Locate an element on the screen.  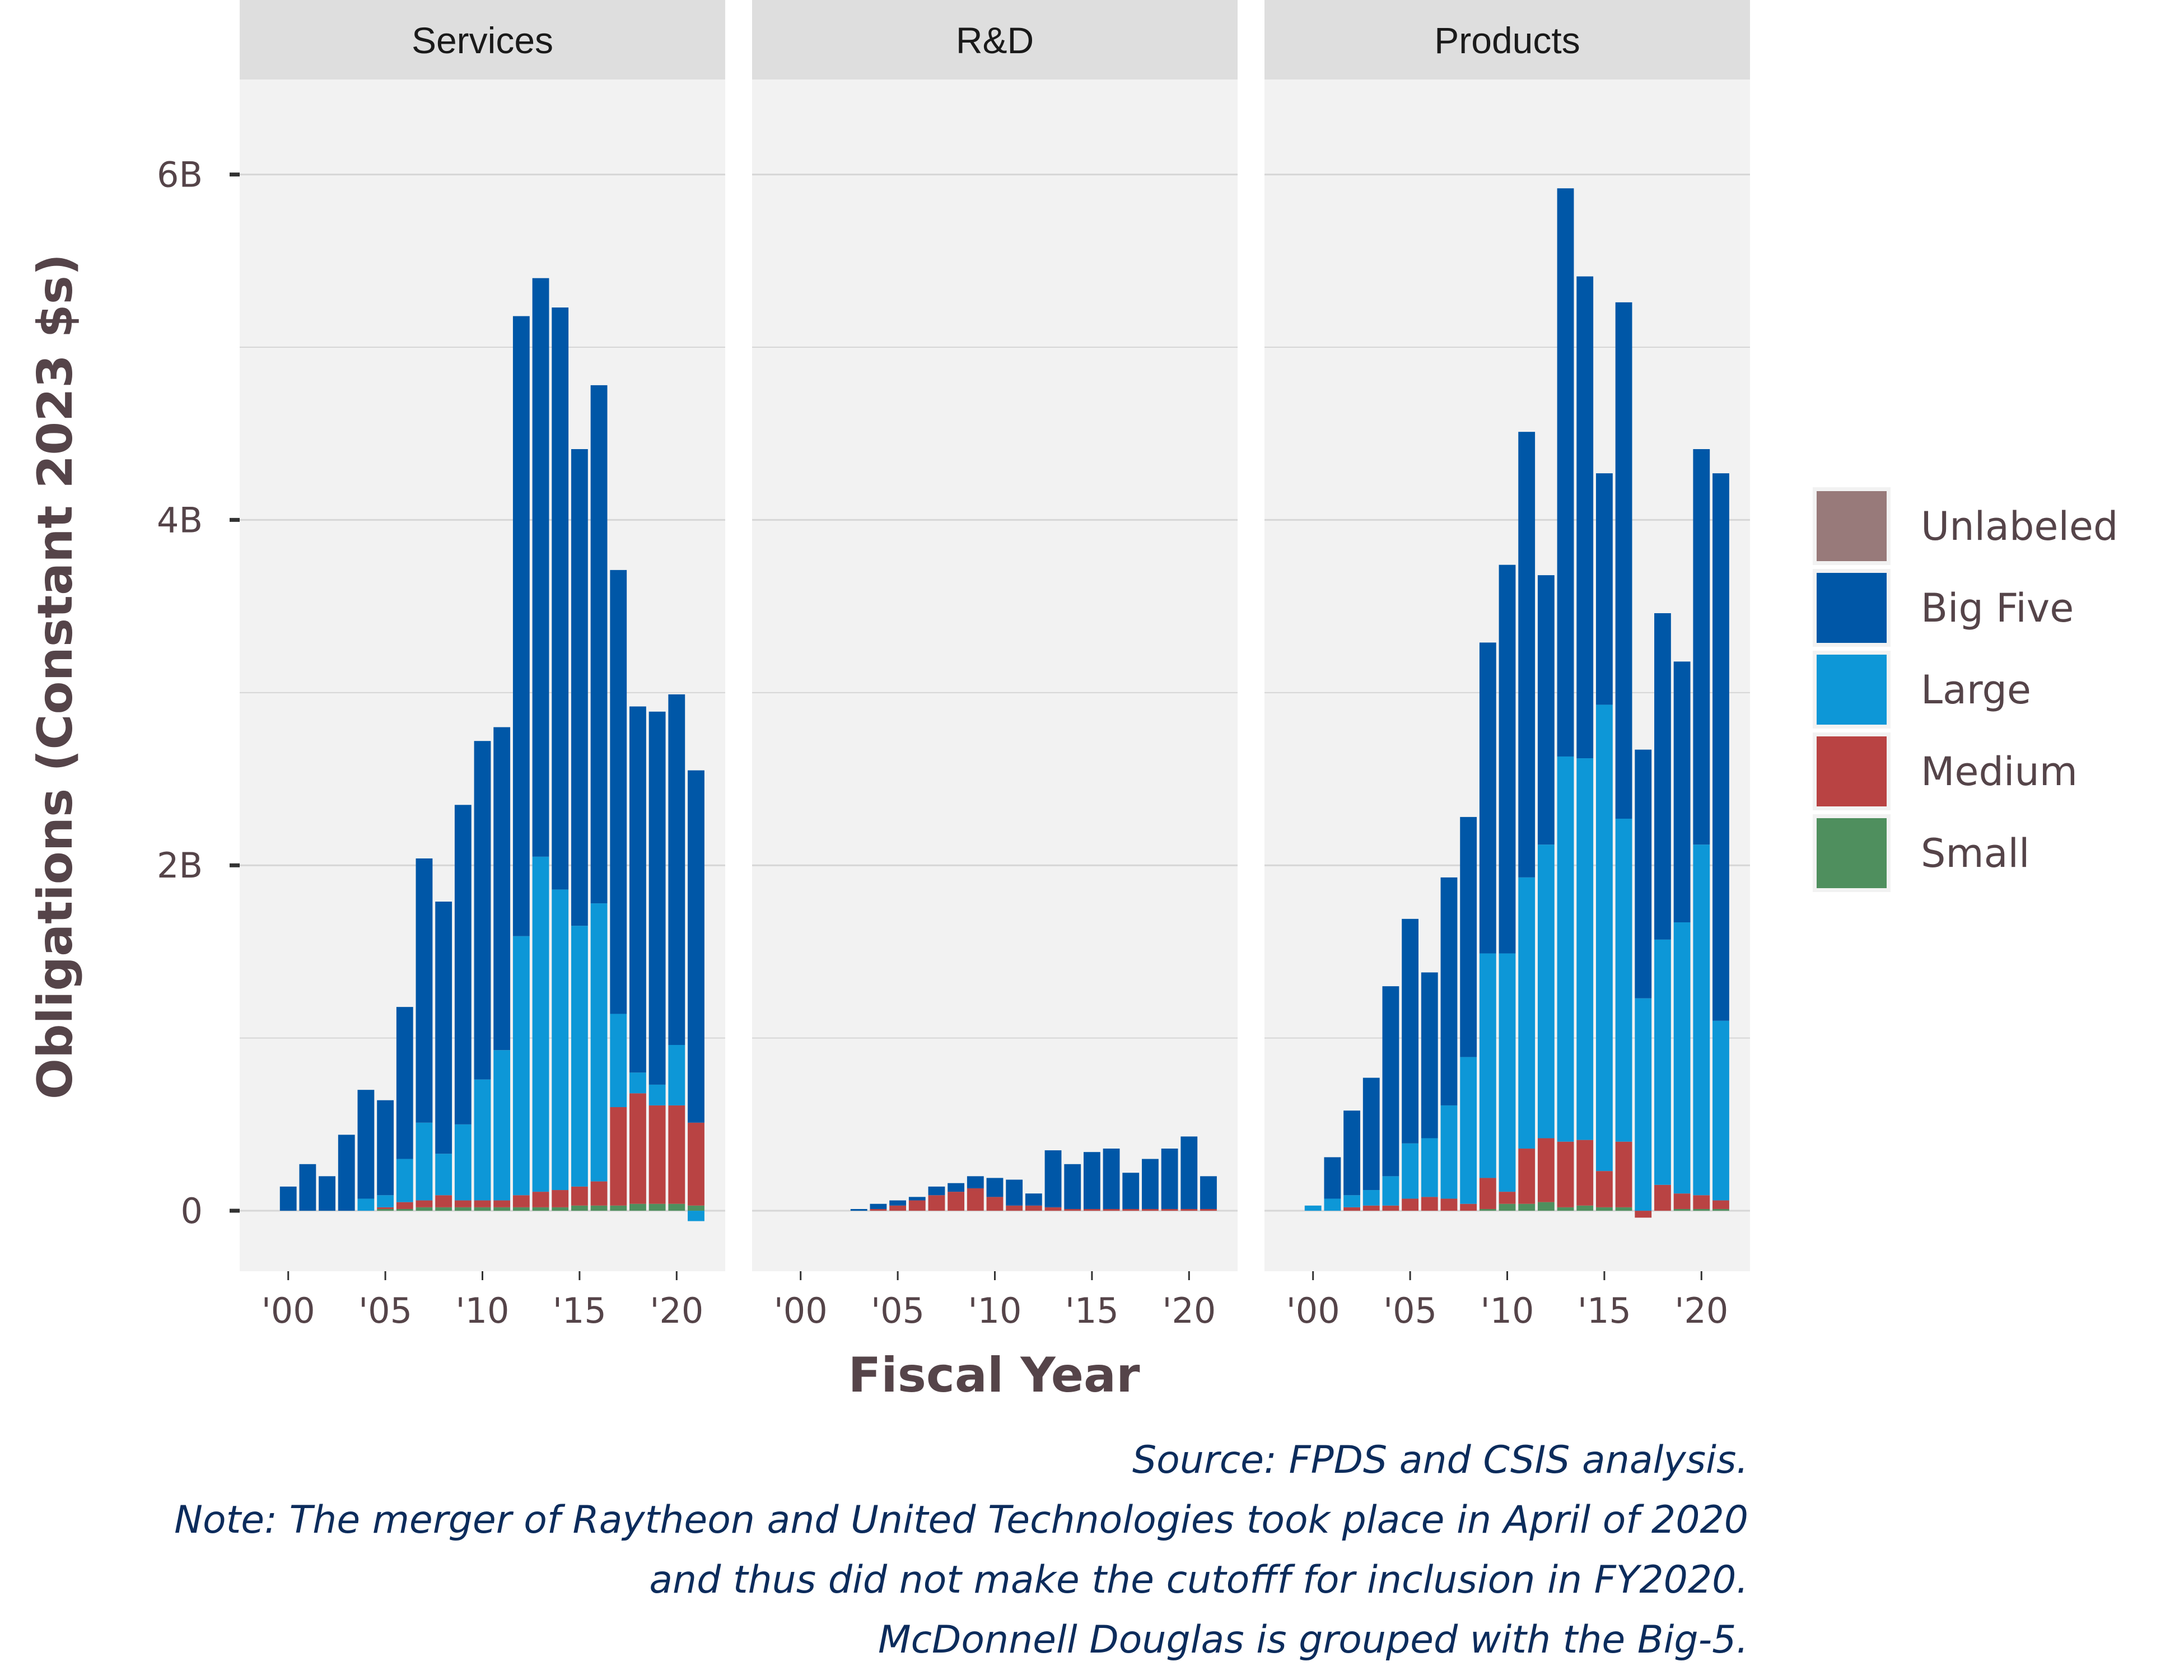
bar-products-2005-bigfive is located at coordinates (1411, 1031).